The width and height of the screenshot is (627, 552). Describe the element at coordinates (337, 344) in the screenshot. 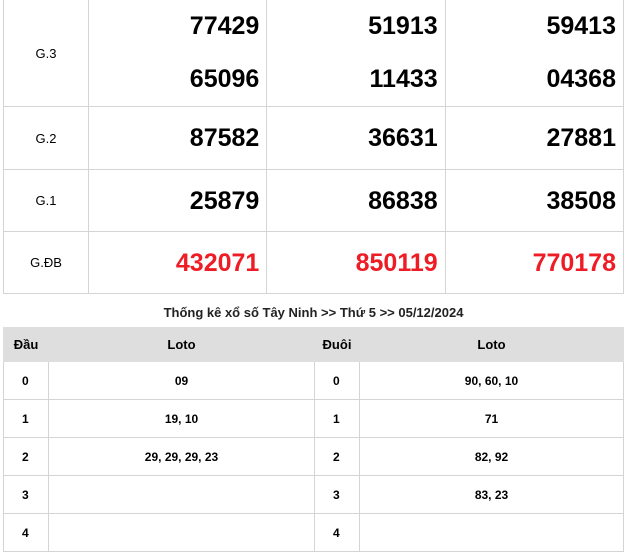

I see `header-duoi: Đuôi` at that location.